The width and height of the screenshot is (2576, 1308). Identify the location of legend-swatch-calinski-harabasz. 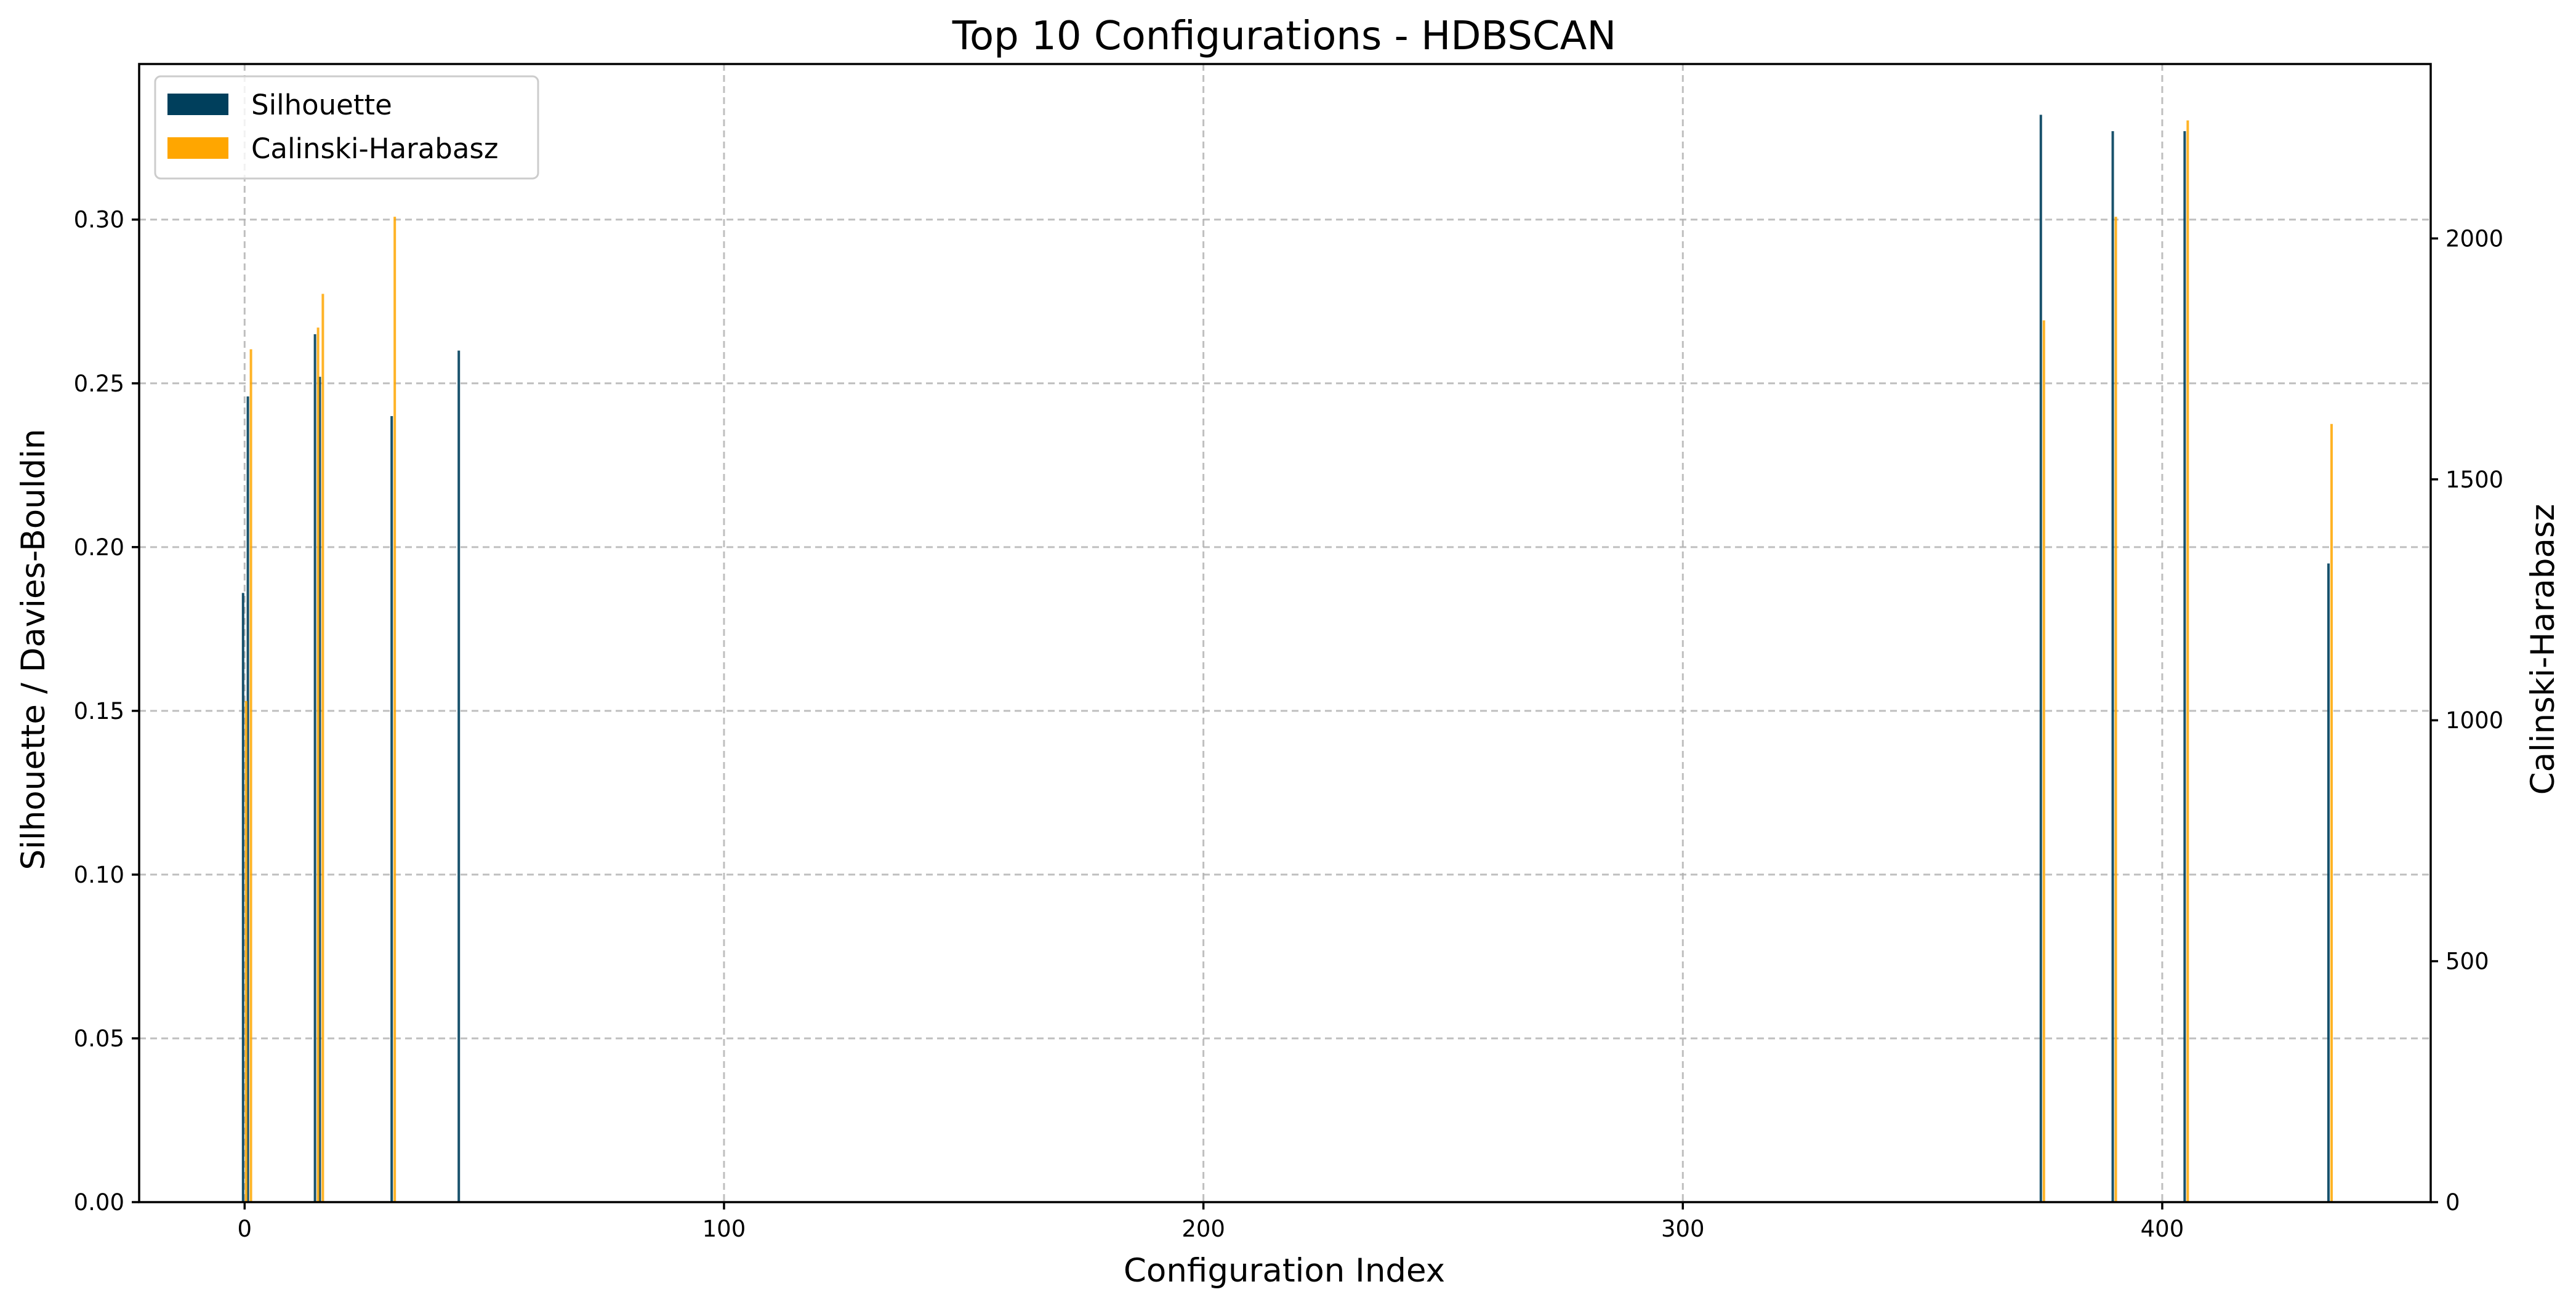
(197, 148).